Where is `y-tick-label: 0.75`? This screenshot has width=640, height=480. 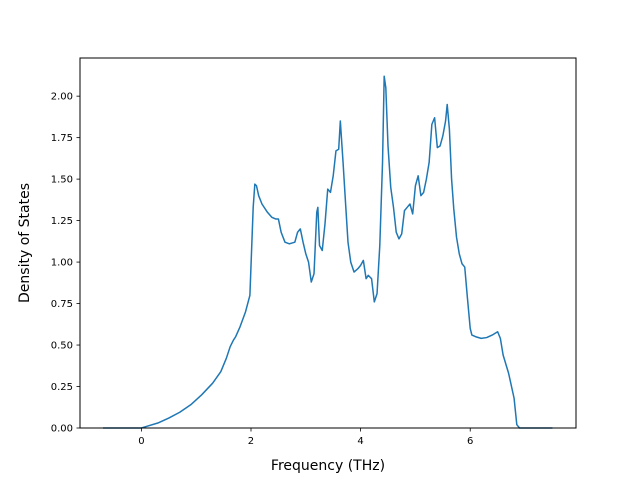
y-tick-label: 0.75 is located at coordinates (62, 304).